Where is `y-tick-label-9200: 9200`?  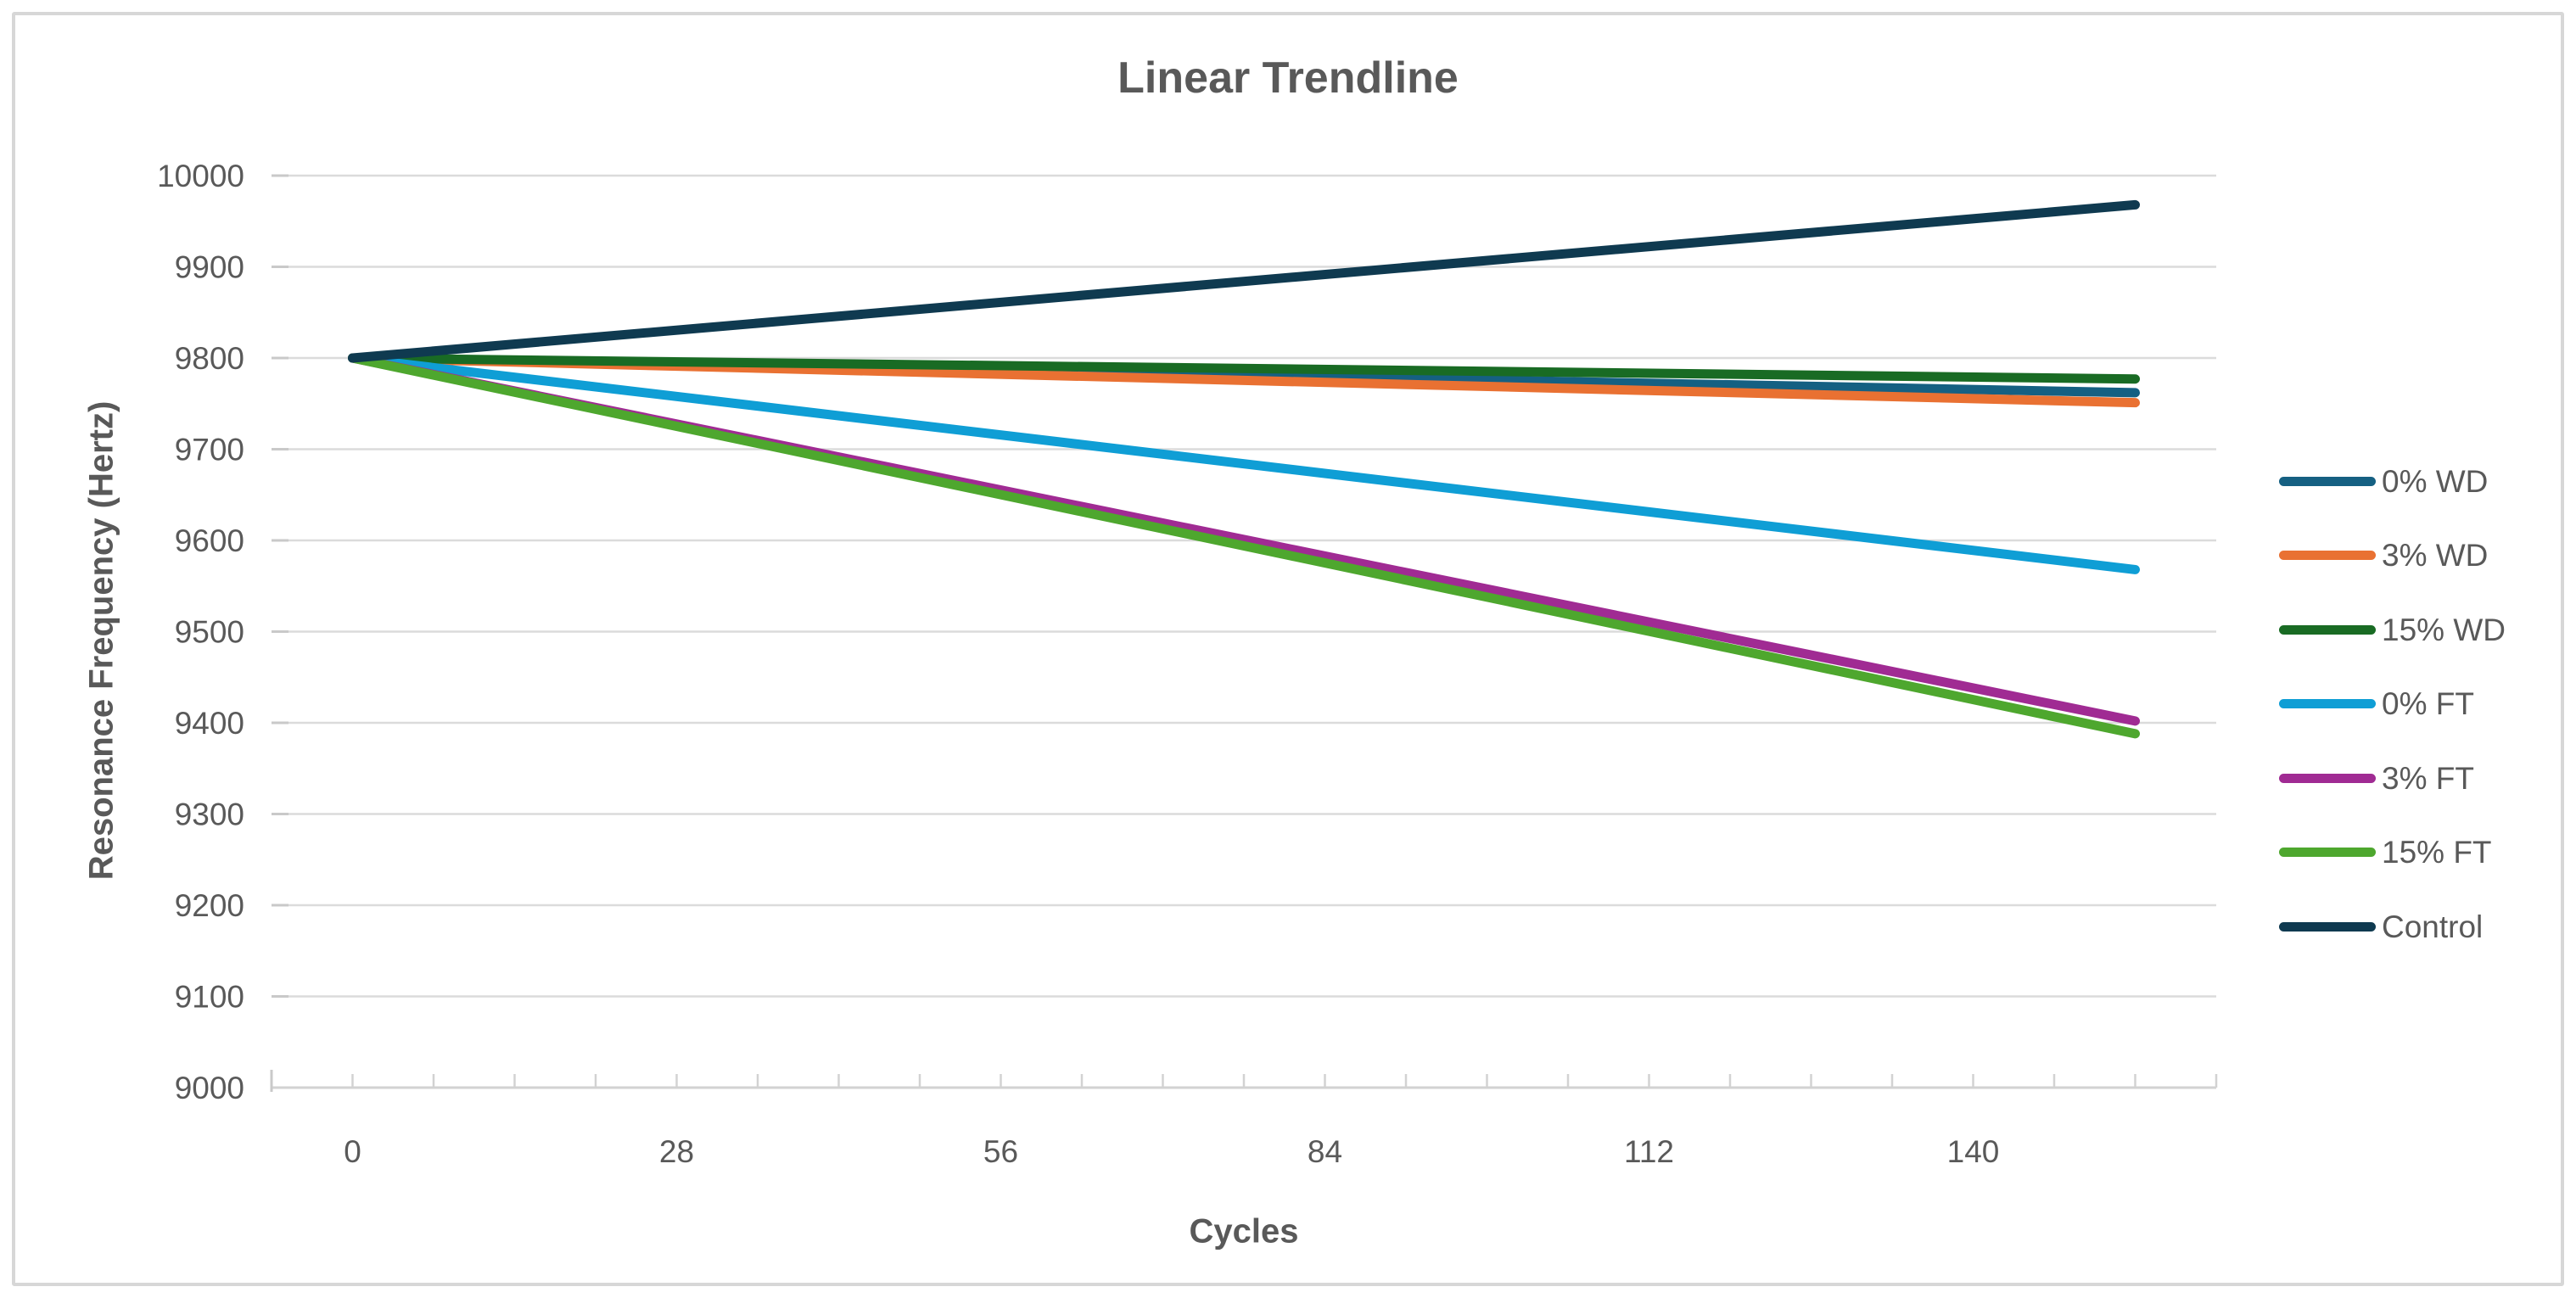
y-tick-label-9200: 9200 is located at coordinates (210, 905).